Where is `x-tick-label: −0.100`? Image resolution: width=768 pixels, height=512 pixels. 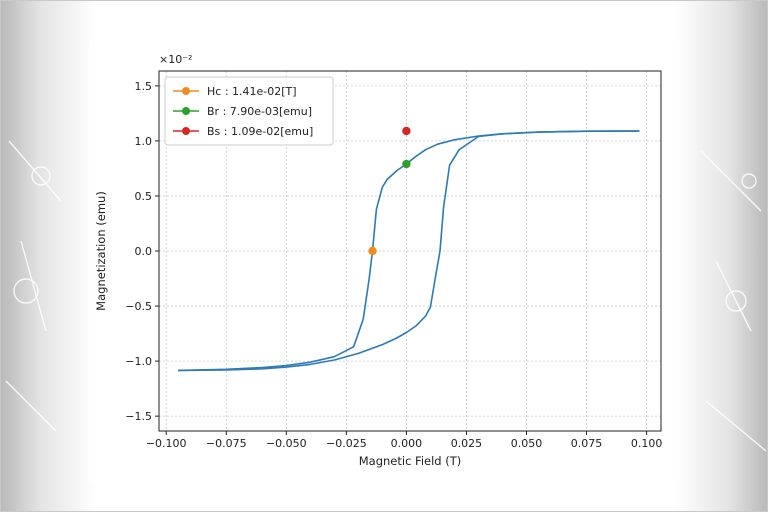 x-tick-label: −0.100 is located at coordinates (166, 443).